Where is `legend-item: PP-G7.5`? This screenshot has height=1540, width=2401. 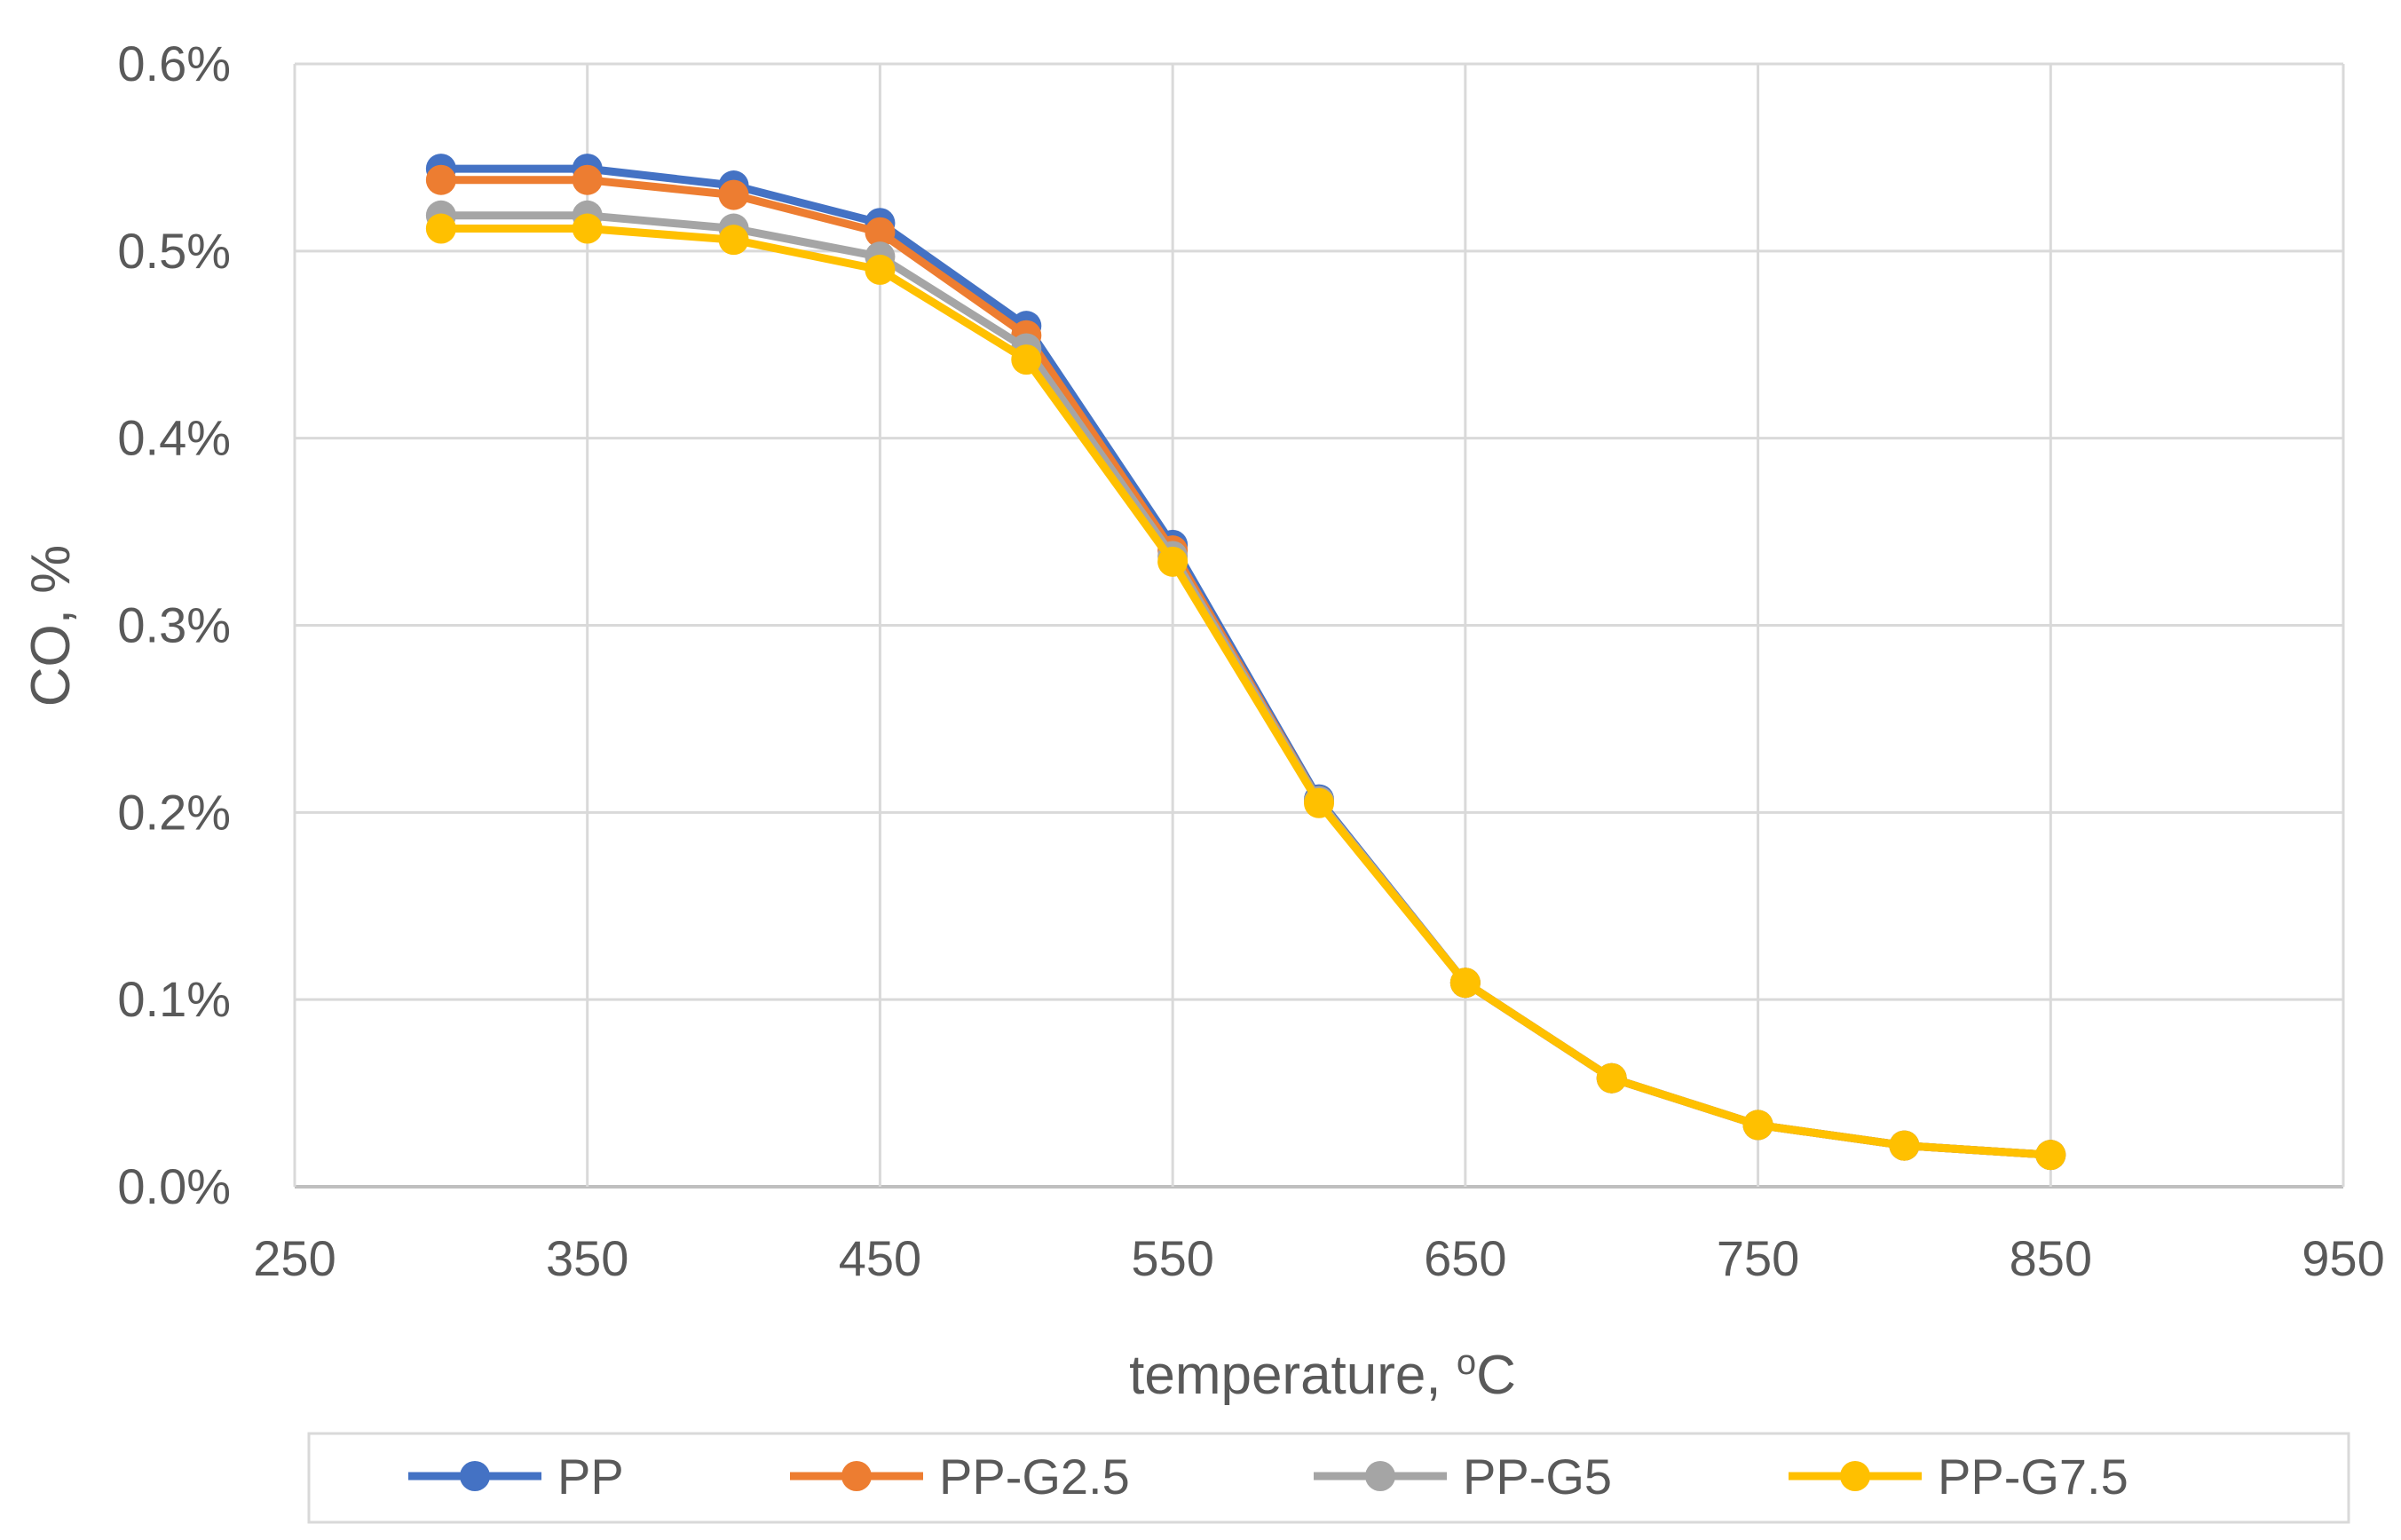
legend-item: PP-G7.5 is located at coordinates (1959, 1476).